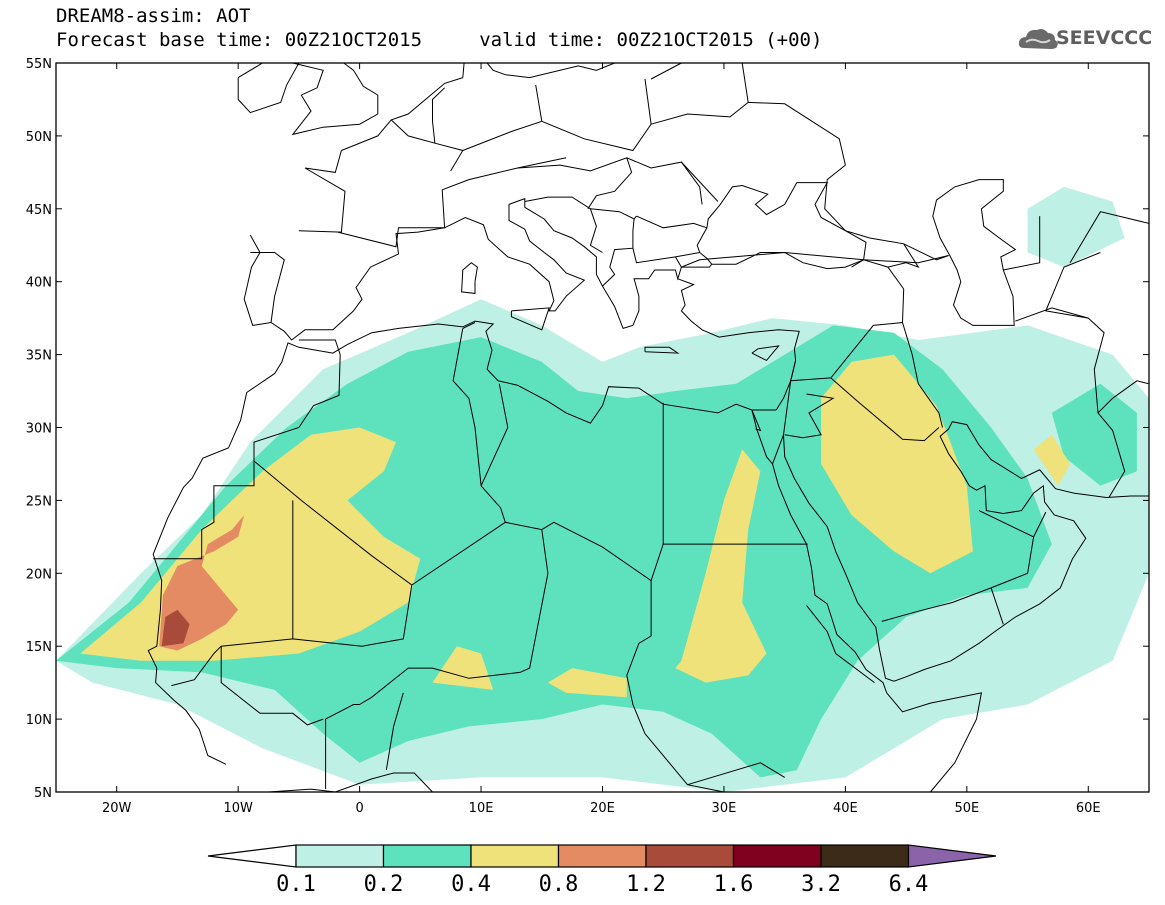 Image resolution: width=1165 pixels, height=905 pixels. I want to click on cloud-icon, so click(1038, 39).